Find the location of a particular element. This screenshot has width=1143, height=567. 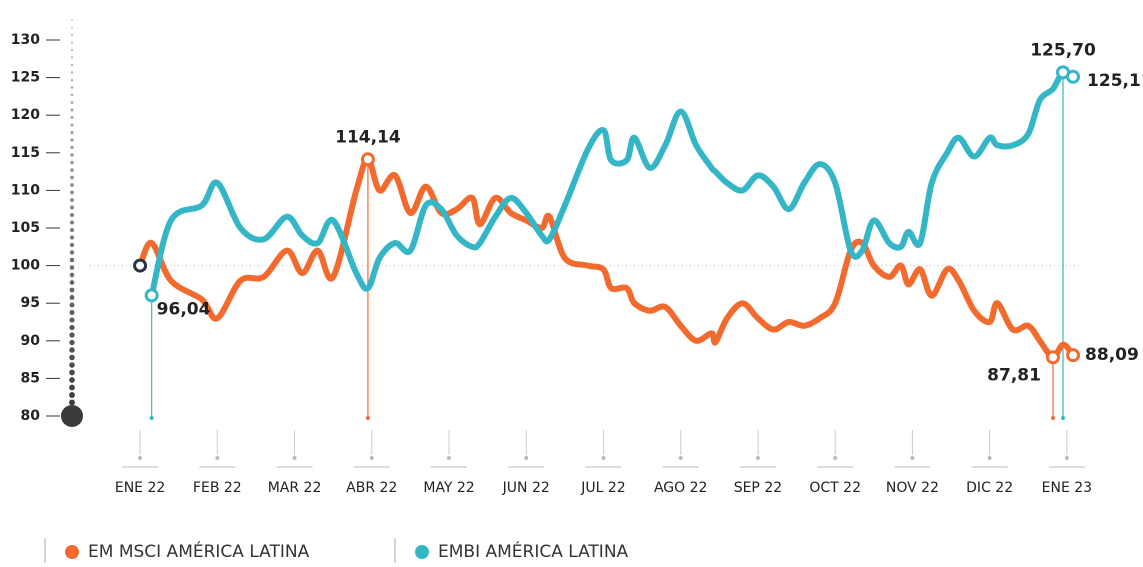

x-tick-label: FEB 22 is located at coordinates (217, 488).